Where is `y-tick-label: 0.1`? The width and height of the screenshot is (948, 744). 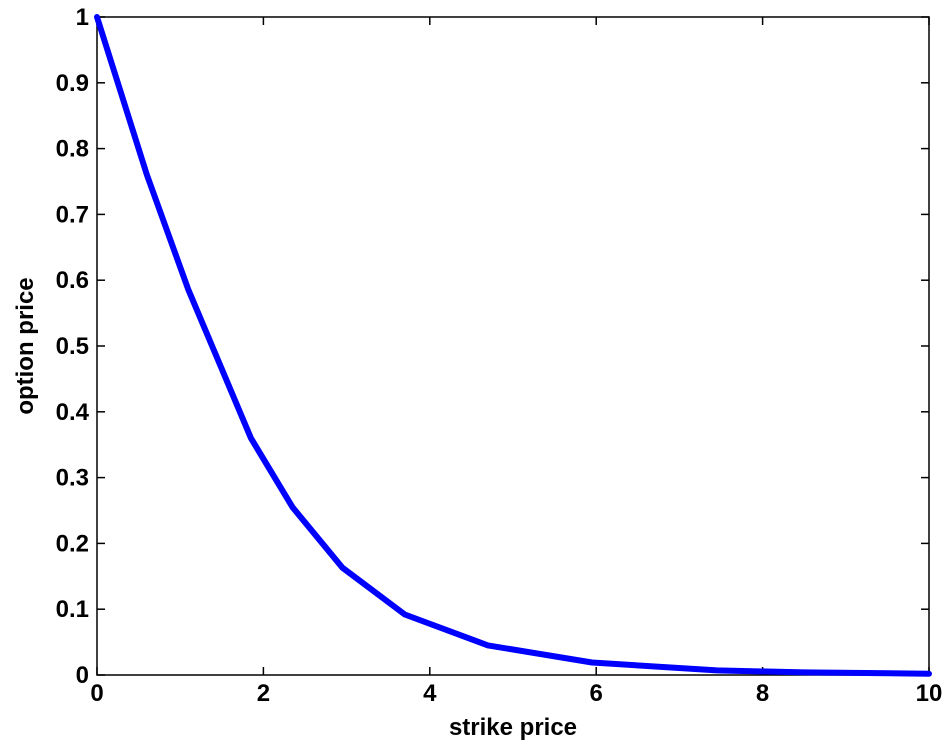
y-tick-label: 0.1 is located at coordinates (72, 609).